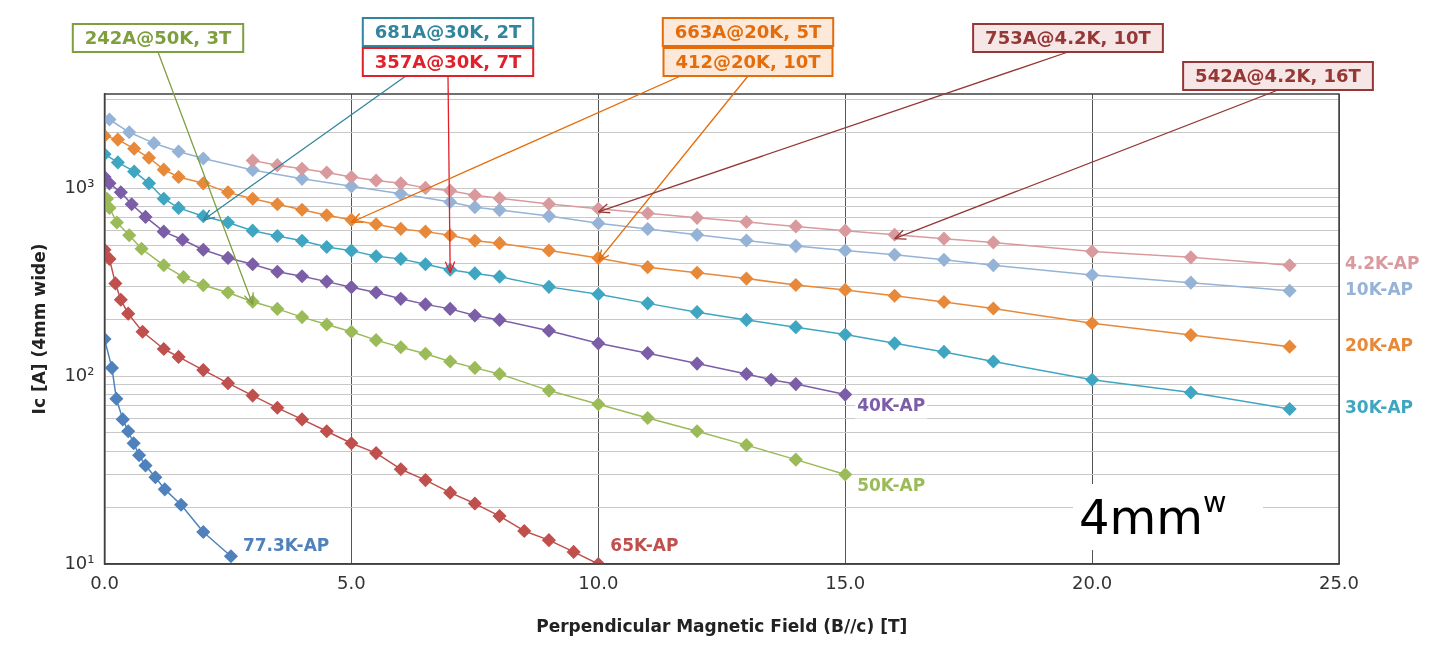 This screenshot has width=1447, height=654. What do you see at coordinates (1379, 406) in the screenshot?
I see `text: 30K-AP` at bounding box center [1379, 406].